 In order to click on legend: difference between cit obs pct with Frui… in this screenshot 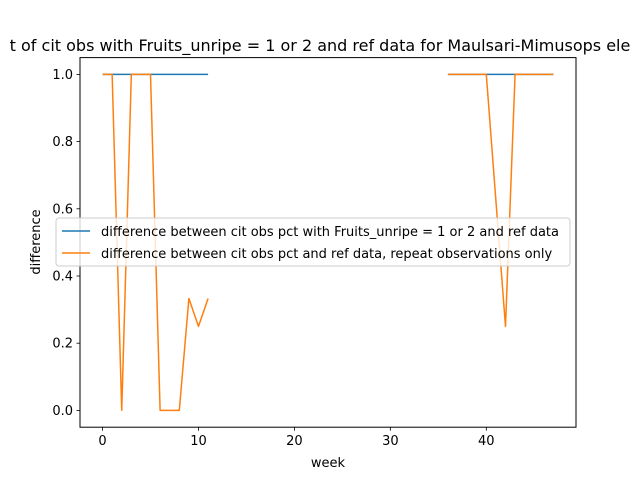, I will do `click(313, 242)`.